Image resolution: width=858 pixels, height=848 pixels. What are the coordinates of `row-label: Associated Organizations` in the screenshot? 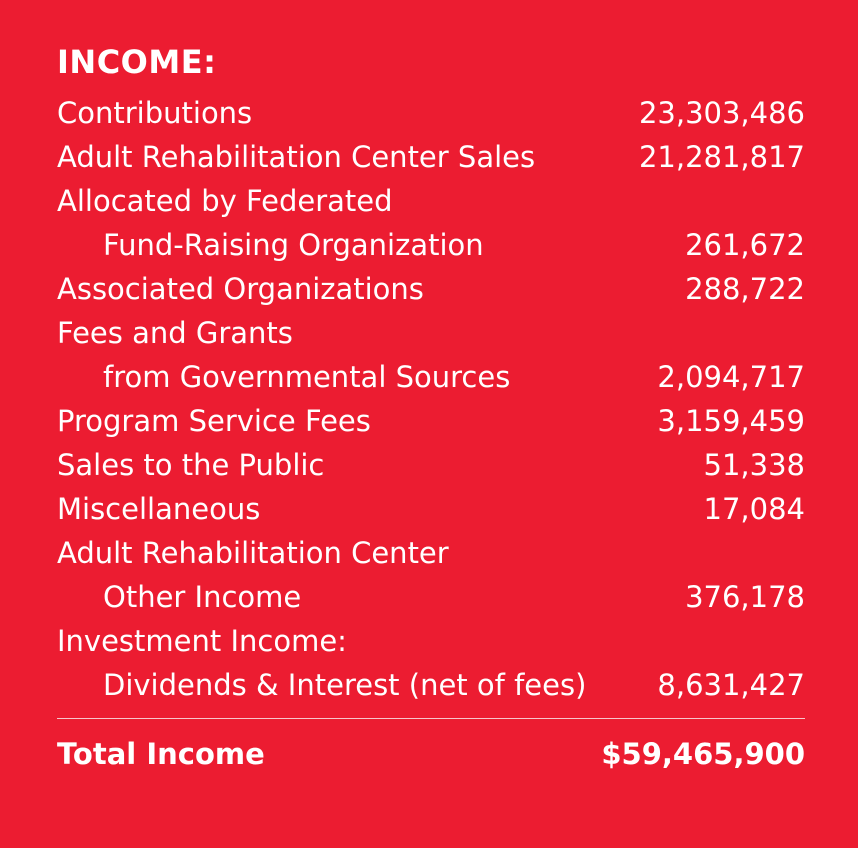 It's located at (240, 289).